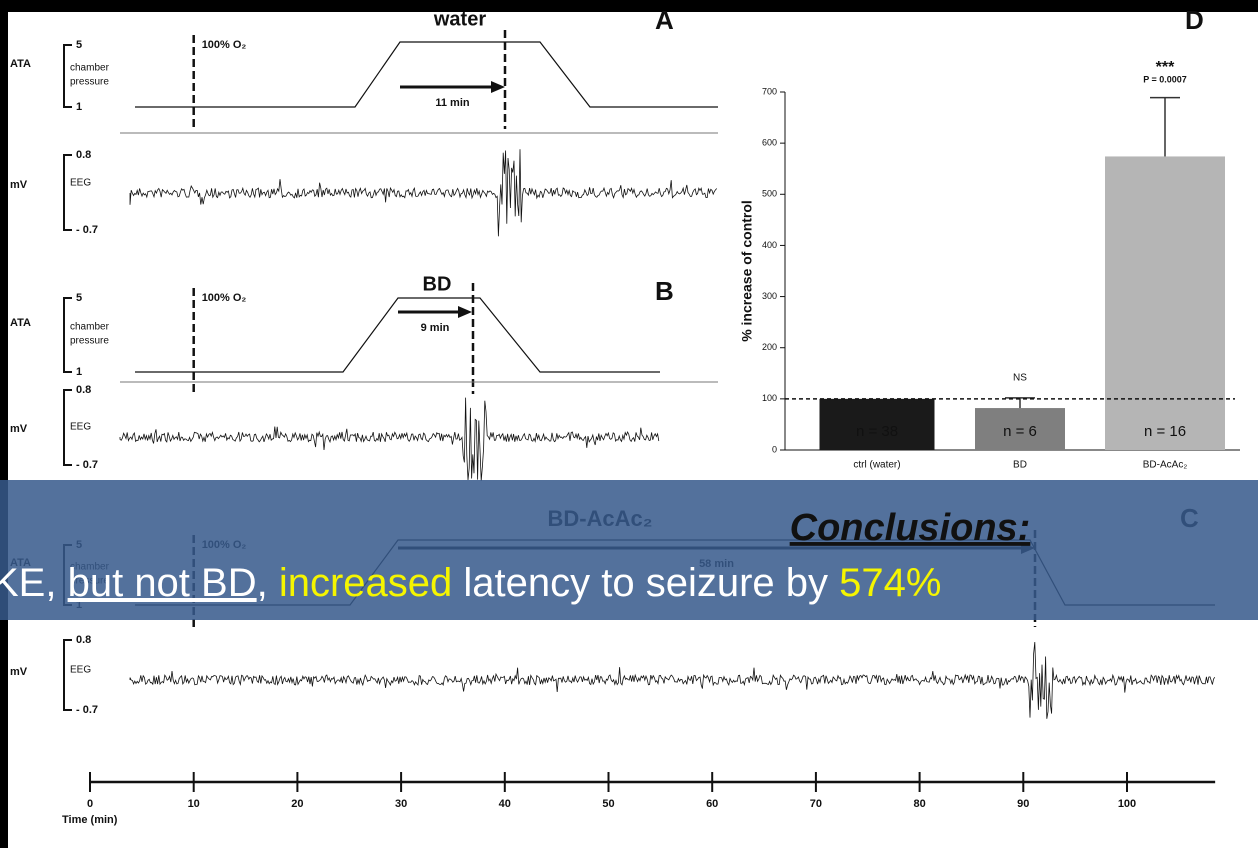 The height and width of the screenshot is (848, 1258). Describe the element at coordinates (747, 271) in the screenshot. I see `y-axis-label: % increase of control` at that location.